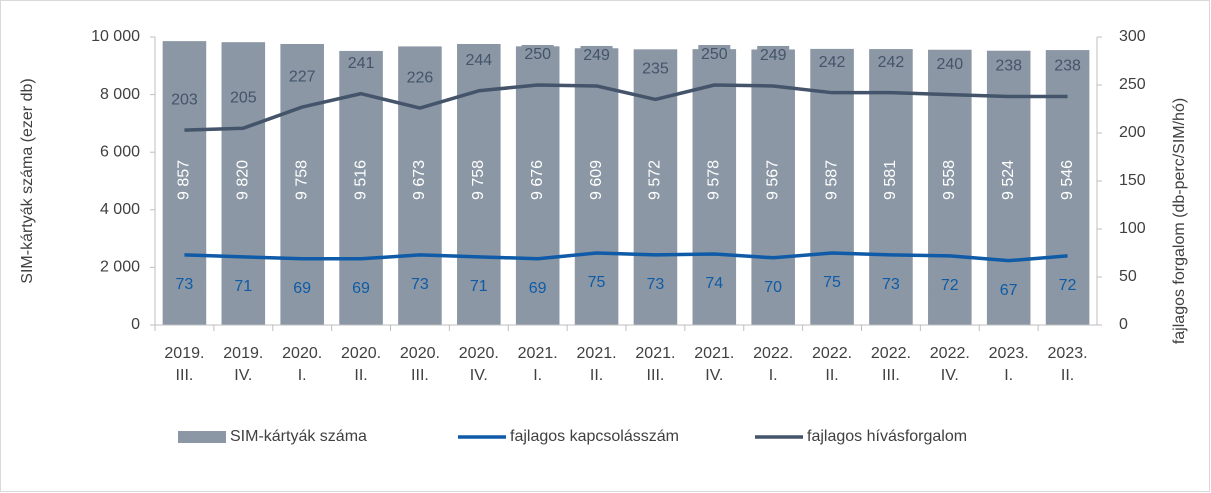 Image resolution: width=1211 pixels, height=493 pixels. What do you see at coordinates (27, 180) in the screenshot?
I see `y-axis-title: SIM-kártyák száma (ezer db)` at bounding box center [27, 180].